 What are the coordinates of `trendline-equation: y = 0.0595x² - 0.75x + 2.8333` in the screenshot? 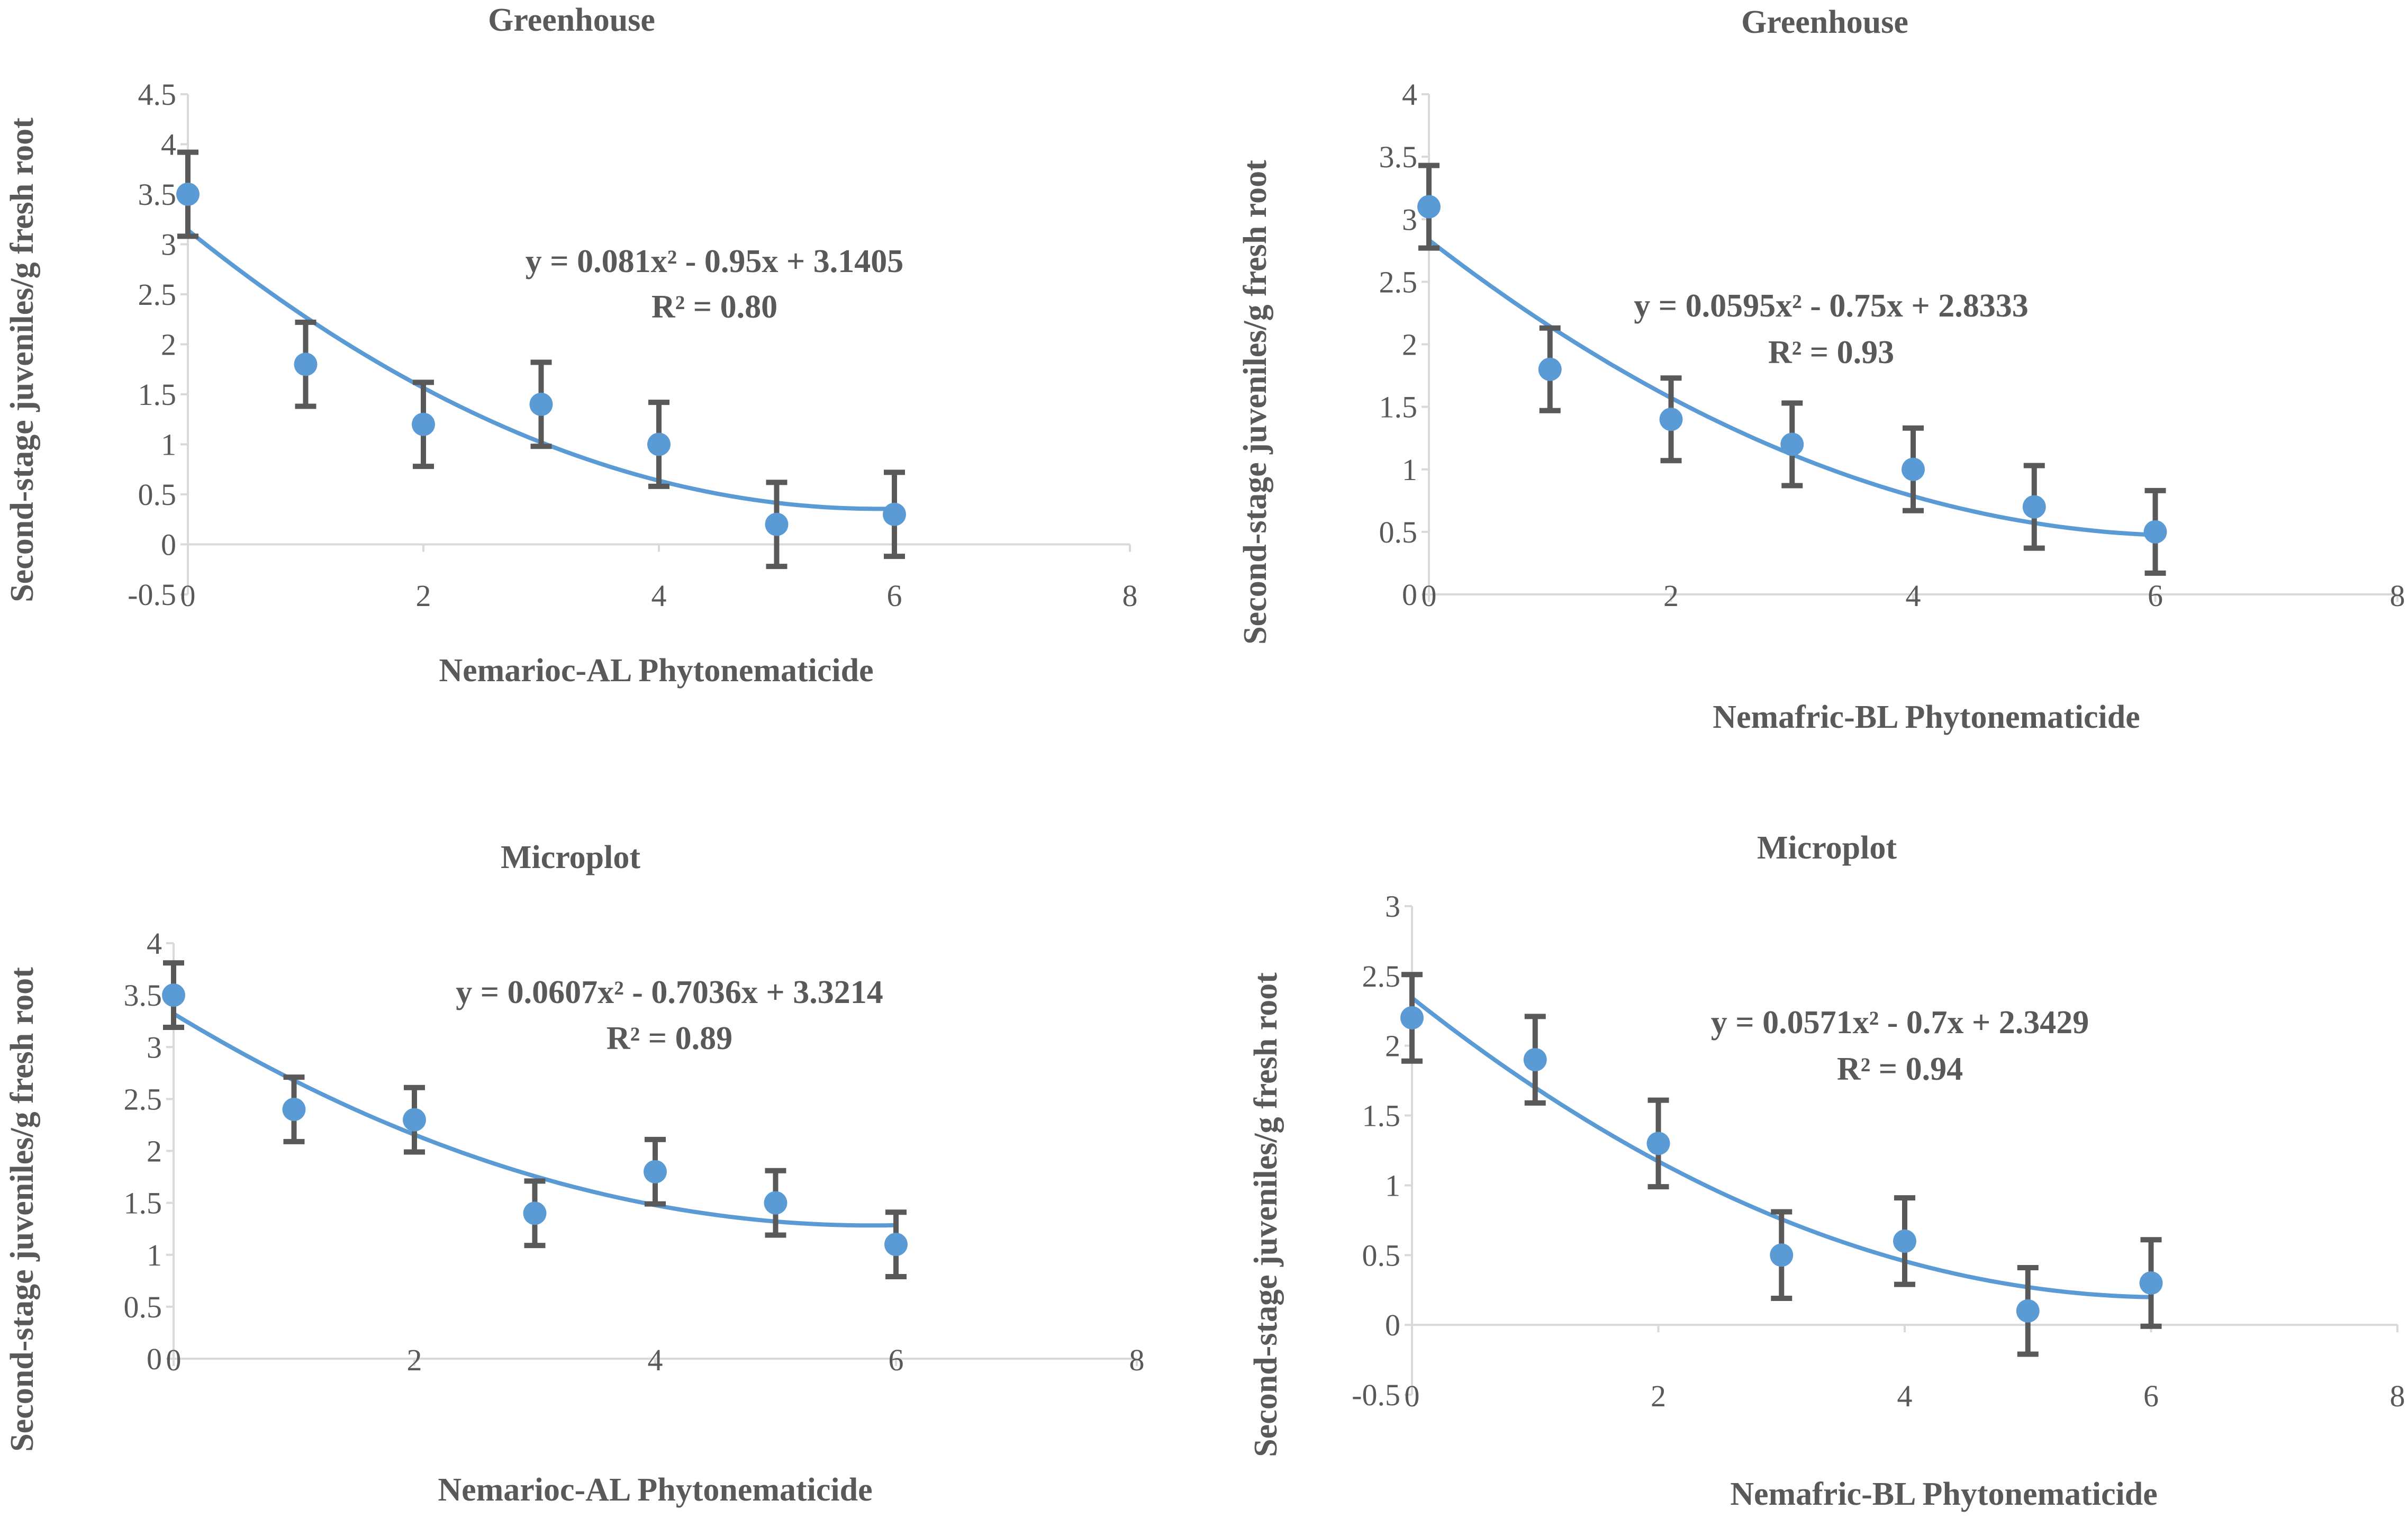 It's located at (1831, 306).